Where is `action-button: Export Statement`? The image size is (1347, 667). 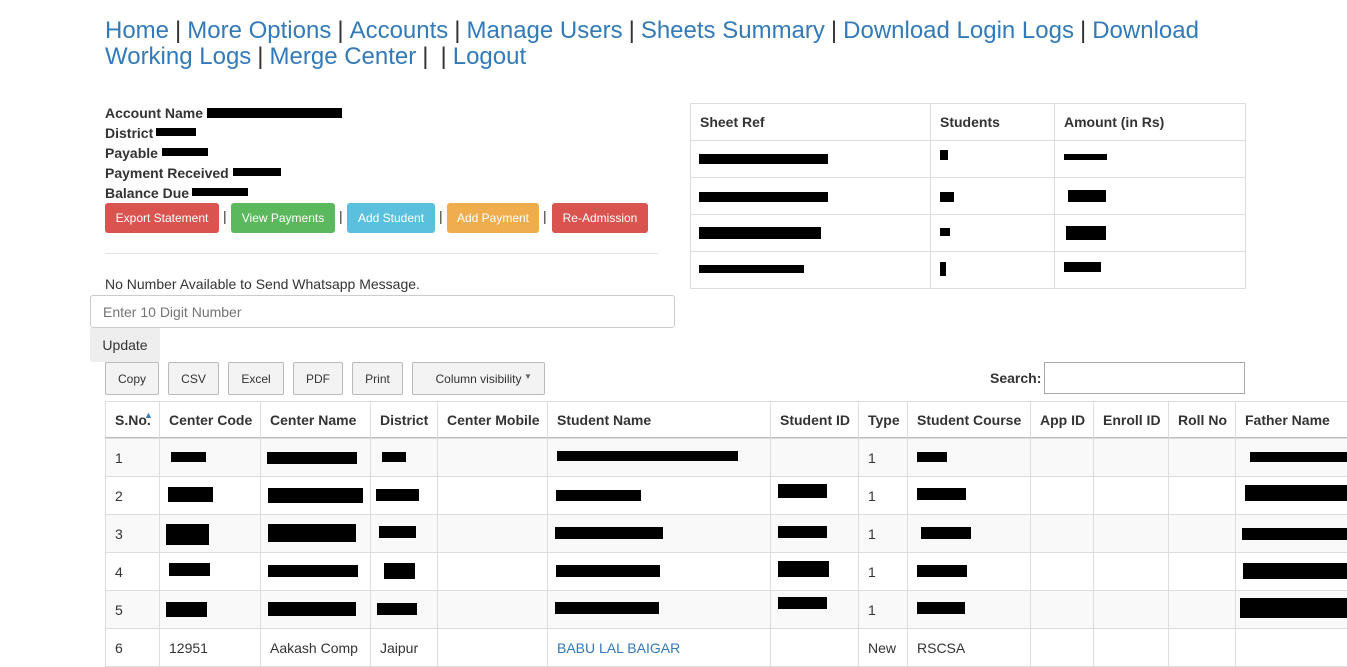
action-button: Export Statement is located at coordinates (162, 218).